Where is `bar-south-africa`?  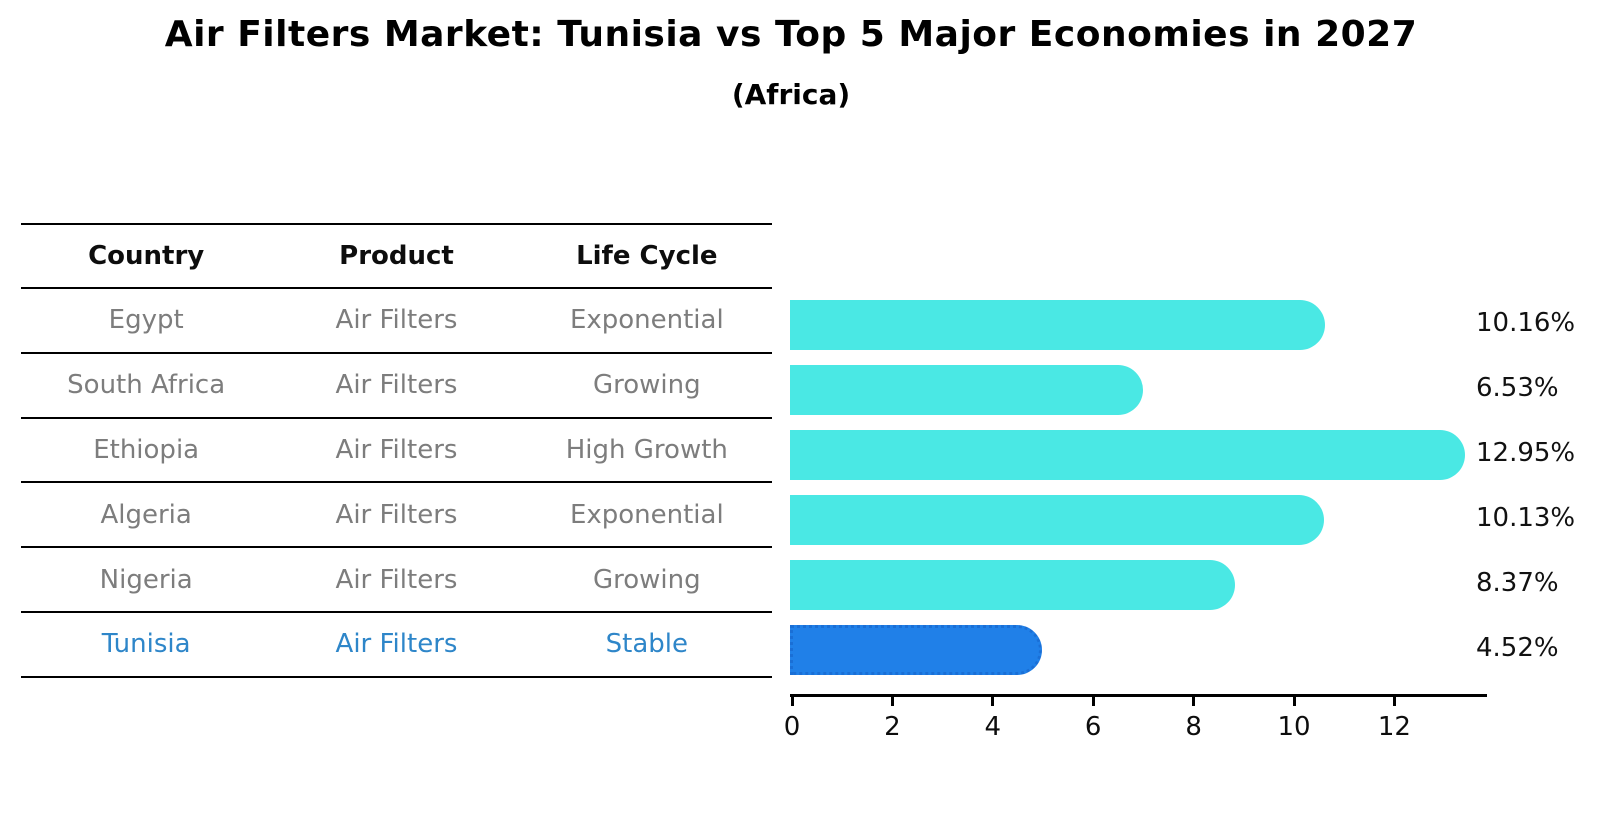
bar-south-africa is located at coordinates (966, 389).